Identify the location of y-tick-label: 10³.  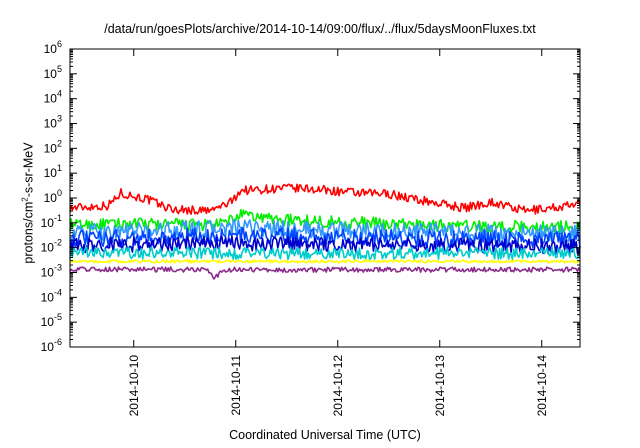
(53, 122).